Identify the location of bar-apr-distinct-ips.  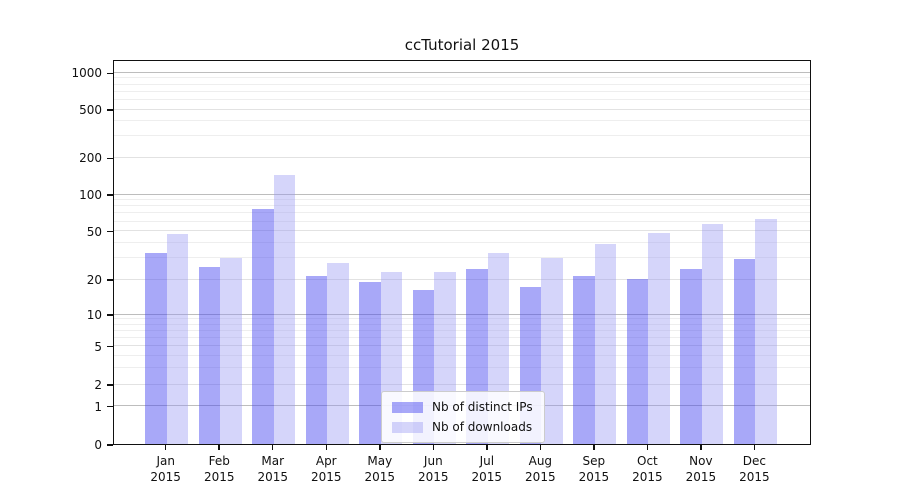
(316, 360).